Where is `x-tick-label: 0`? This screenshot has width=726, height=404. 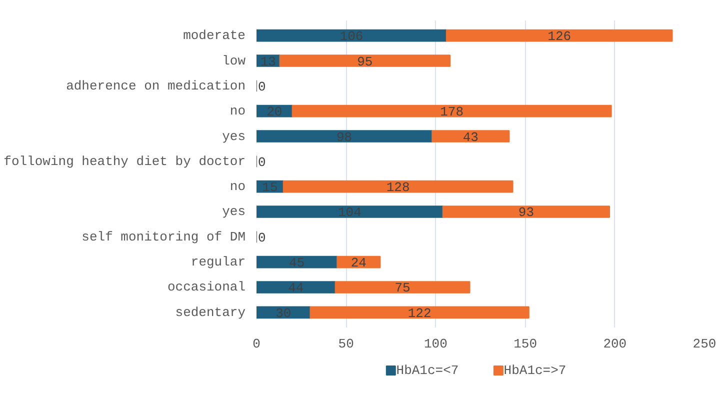 x-tick-label: 0 is located at coordinates (256, 344).